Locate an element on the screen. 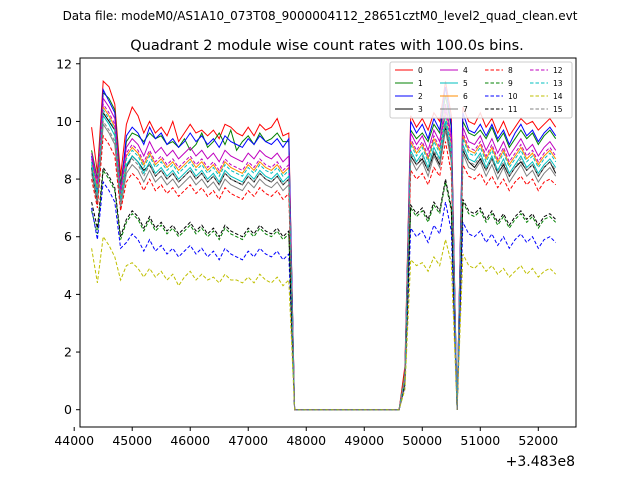 The image size is (640, 480). legend-label-13: 13 is located at coordinates (558, 83).